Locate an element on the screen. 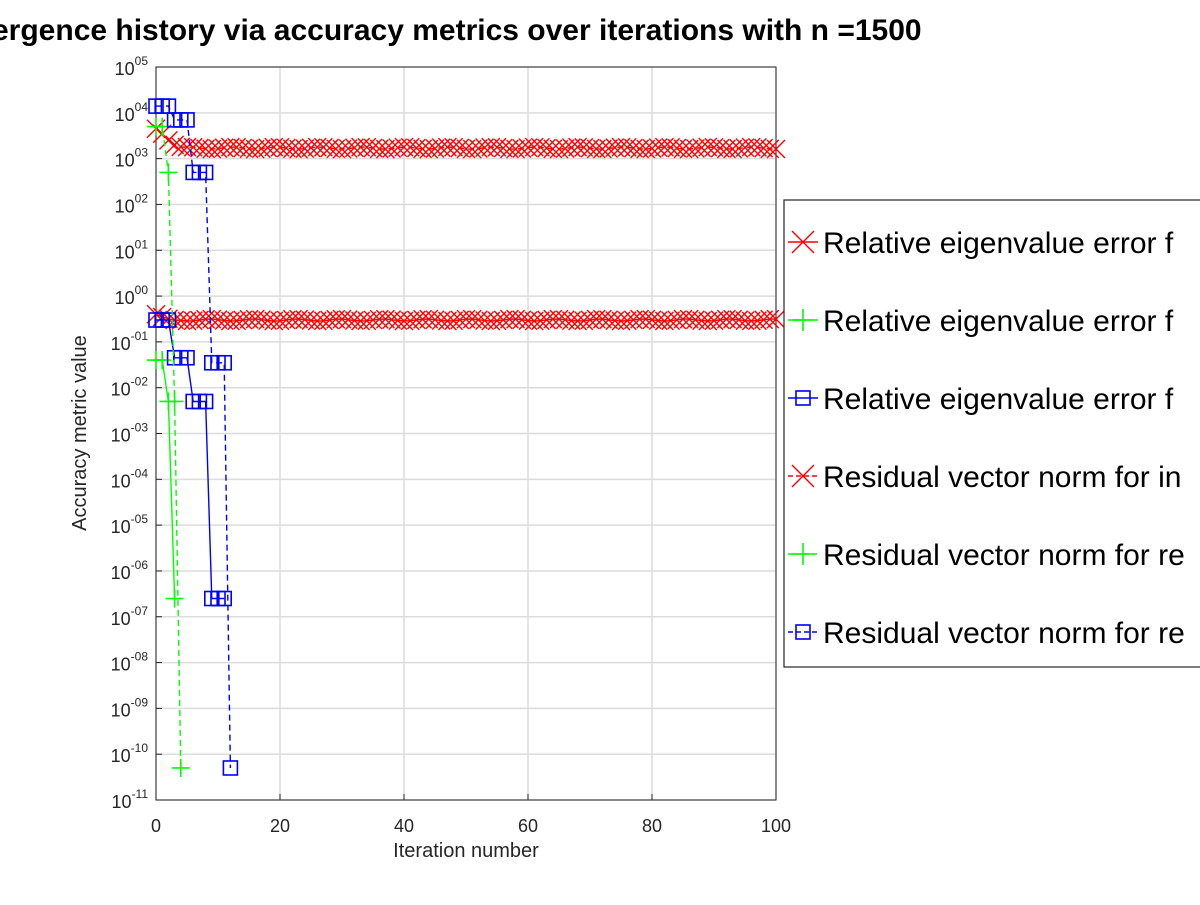 The width and height of the screenshot is (1200, 905). x-tick-label: 0 is located at coordinates (156, 826).